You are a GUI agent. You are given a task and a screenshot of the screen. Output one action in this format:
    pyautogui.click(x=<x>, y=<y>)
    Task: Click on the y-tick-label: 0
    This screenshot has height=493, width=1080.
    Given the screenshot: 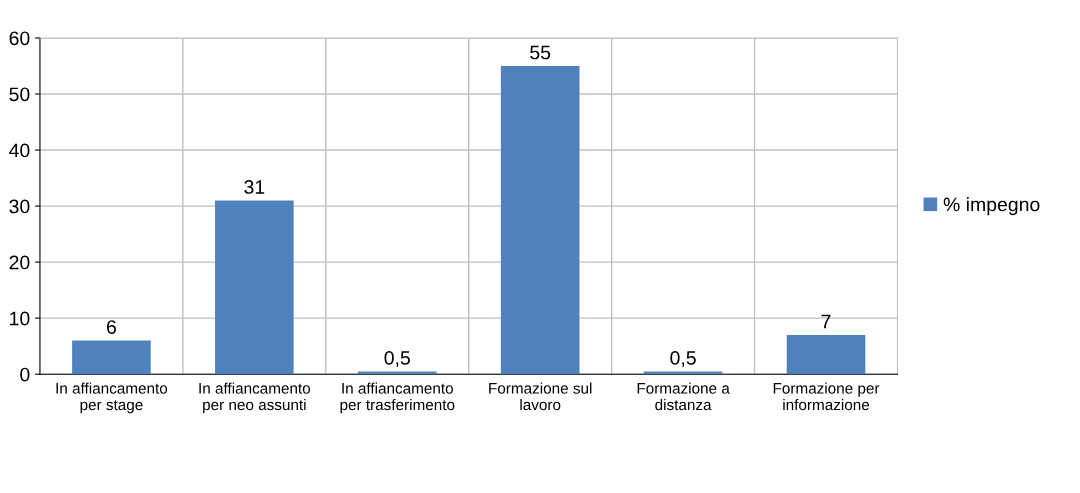 What is the action you would take?
    pyautogui.click(x=25, y=374)
    